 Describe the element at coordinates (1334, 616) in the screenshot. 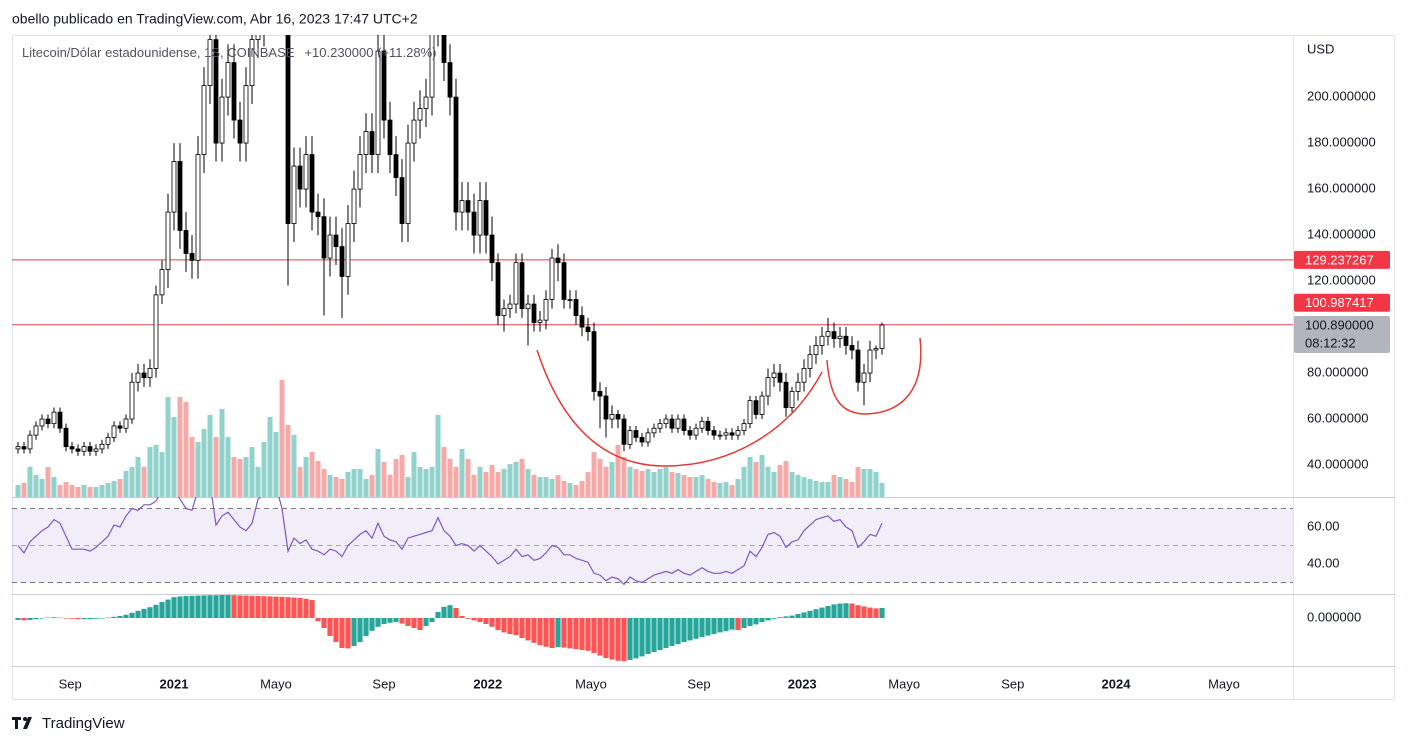

I see `macd-tick-label: 0.000000` at that location.